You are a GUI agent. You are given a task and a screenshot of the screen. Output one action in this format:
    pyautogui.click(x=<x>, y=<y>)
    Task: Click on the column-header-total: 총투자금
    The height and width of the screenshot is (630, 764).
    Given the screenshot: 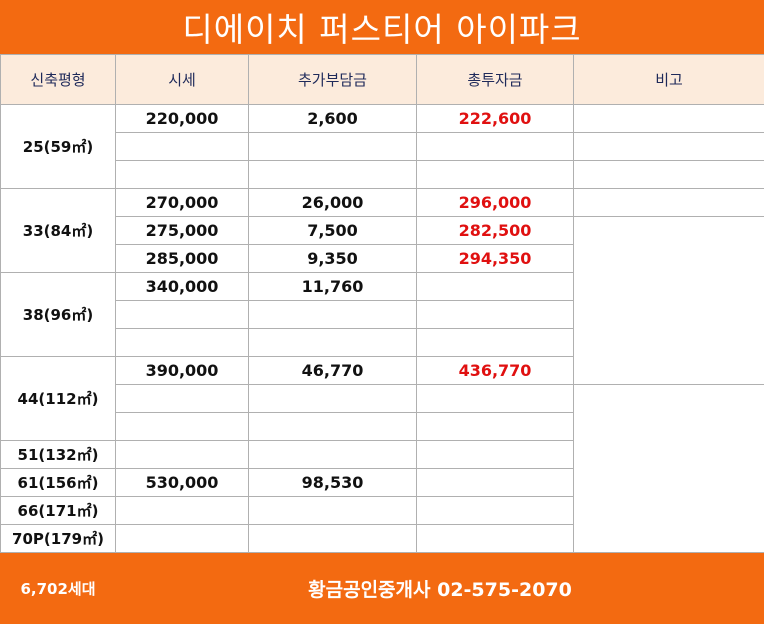 What is the action you would take?
    pyautogui.click(x=495, y=79)
    